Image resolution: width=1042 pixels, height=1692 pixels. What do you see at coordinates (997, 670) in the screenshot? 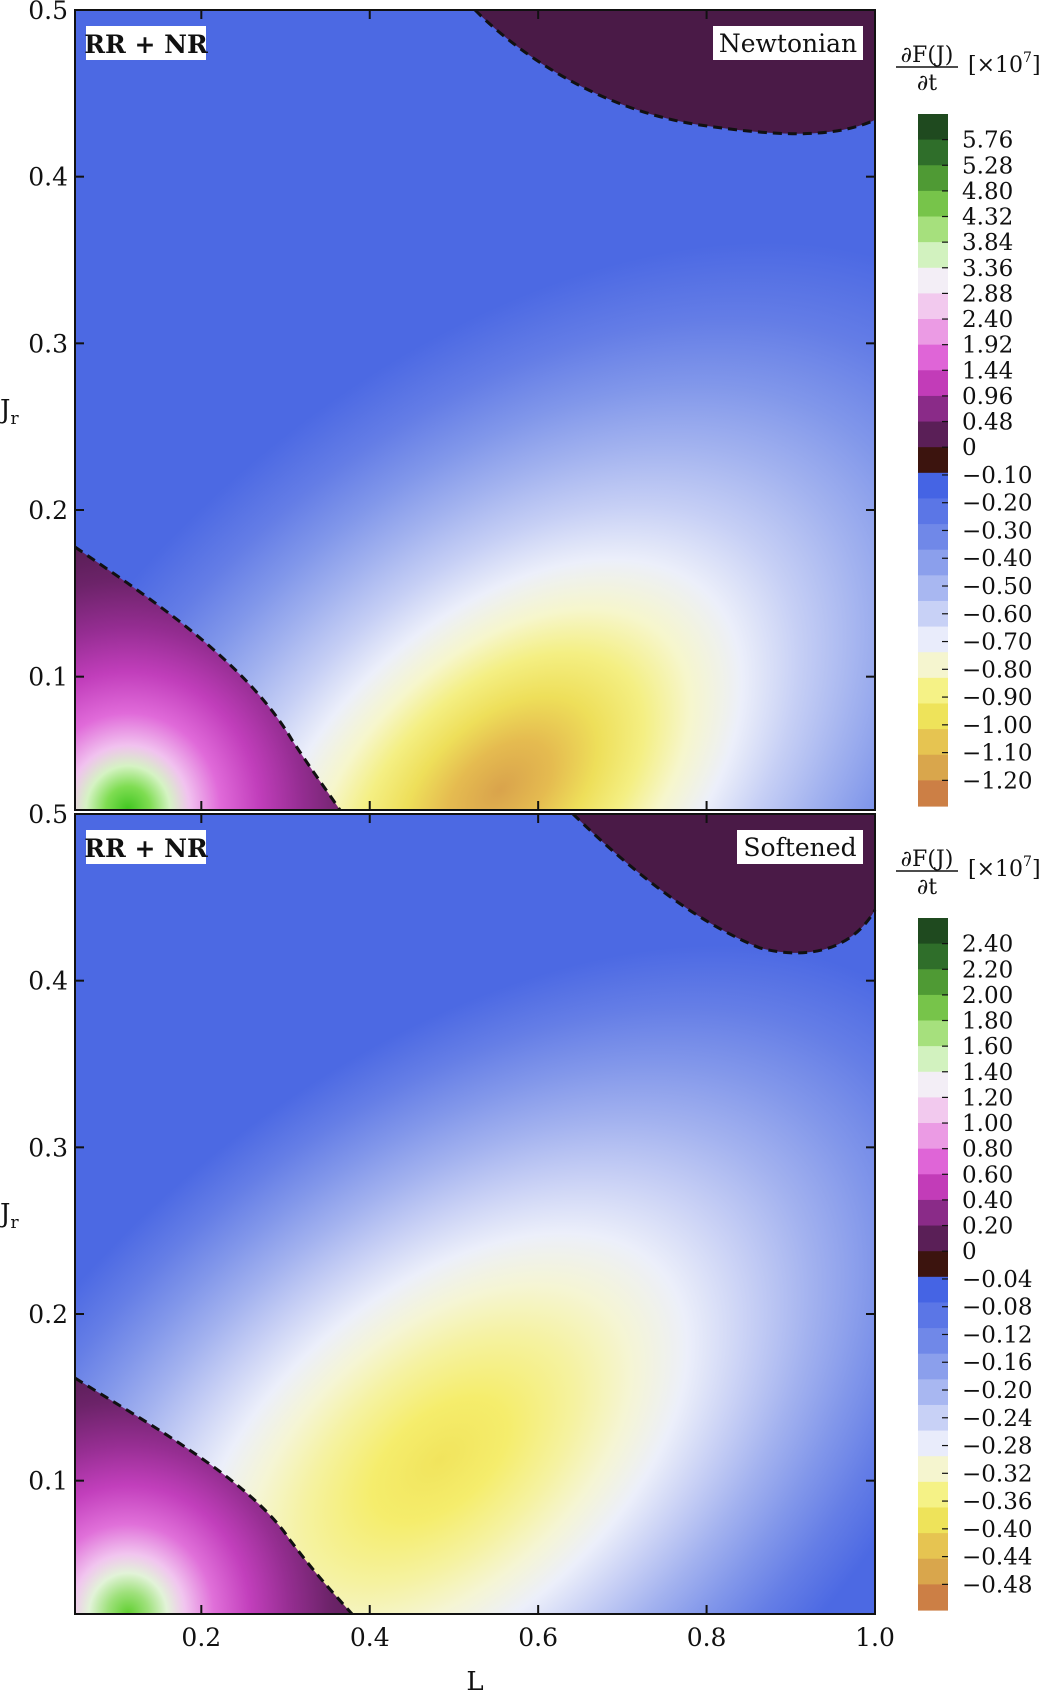
I see `colorbar-label: −0.80` at bounding box center [997, 670].